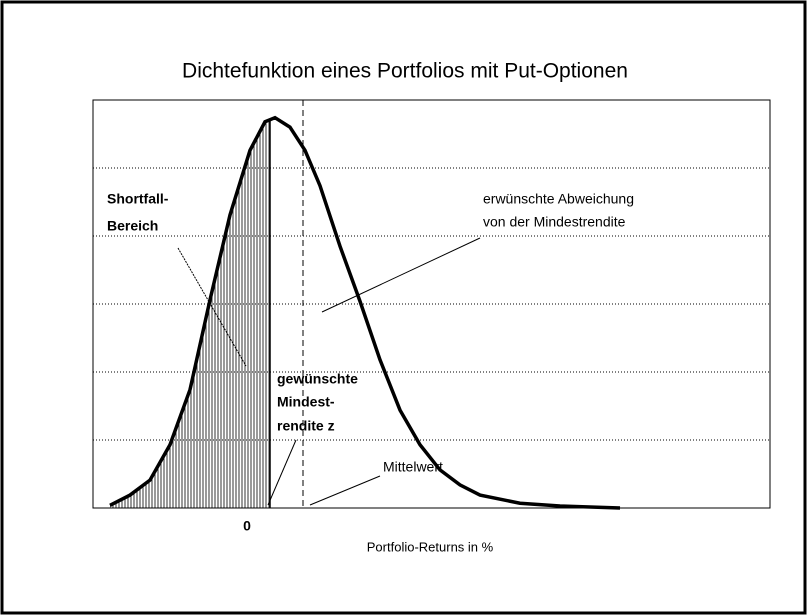  What do you see at coordinates (430, 546) in the screenshot?
I see `x-axis-label: Portfolio-Returns in %` at bounding box center [430, 546].